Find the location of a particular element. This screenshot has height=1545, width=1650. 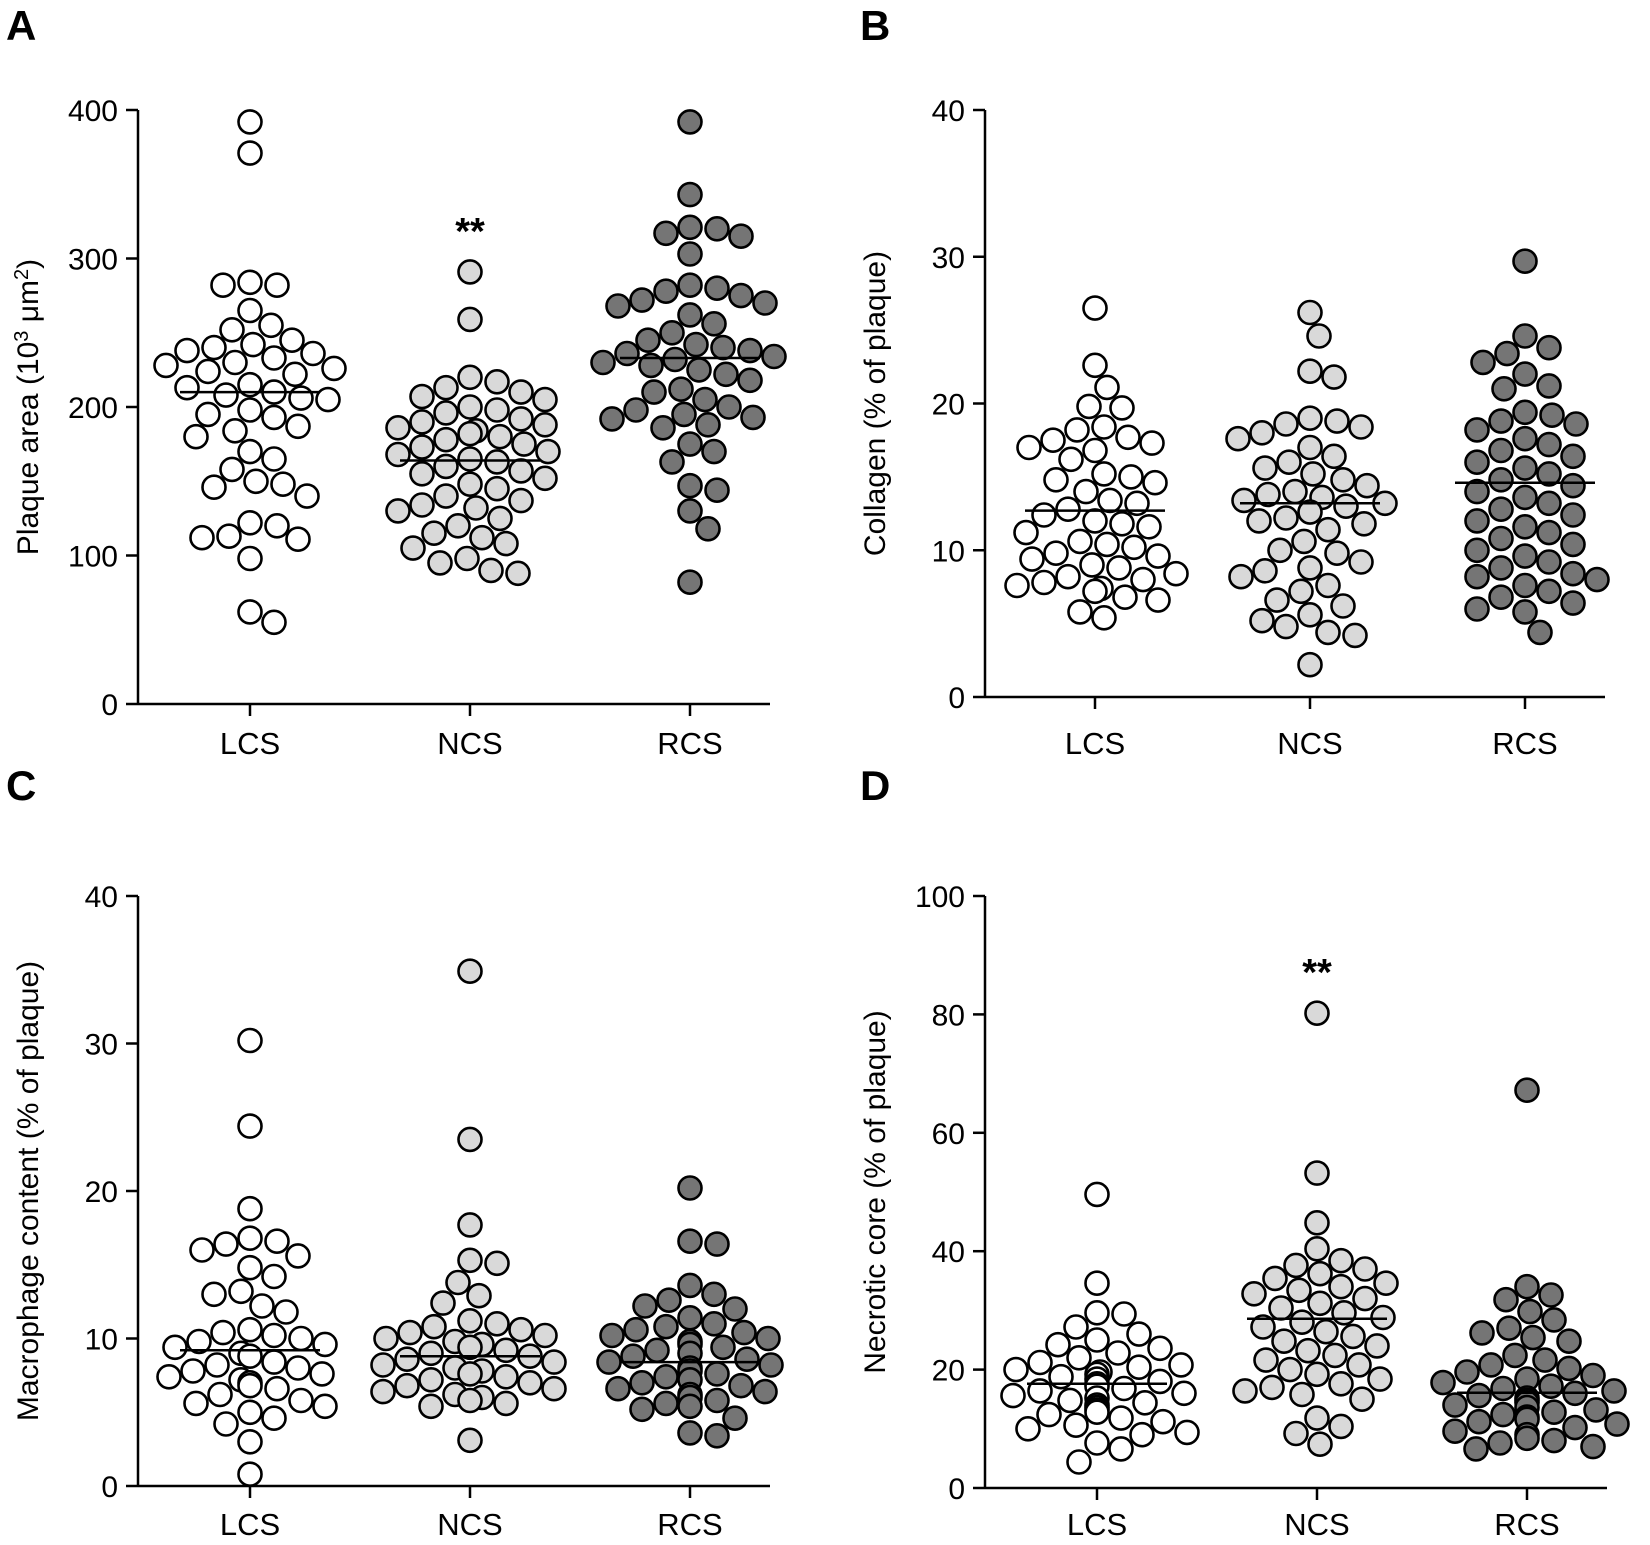

y-tick-label: 200 is located at coordinates (93, 408).